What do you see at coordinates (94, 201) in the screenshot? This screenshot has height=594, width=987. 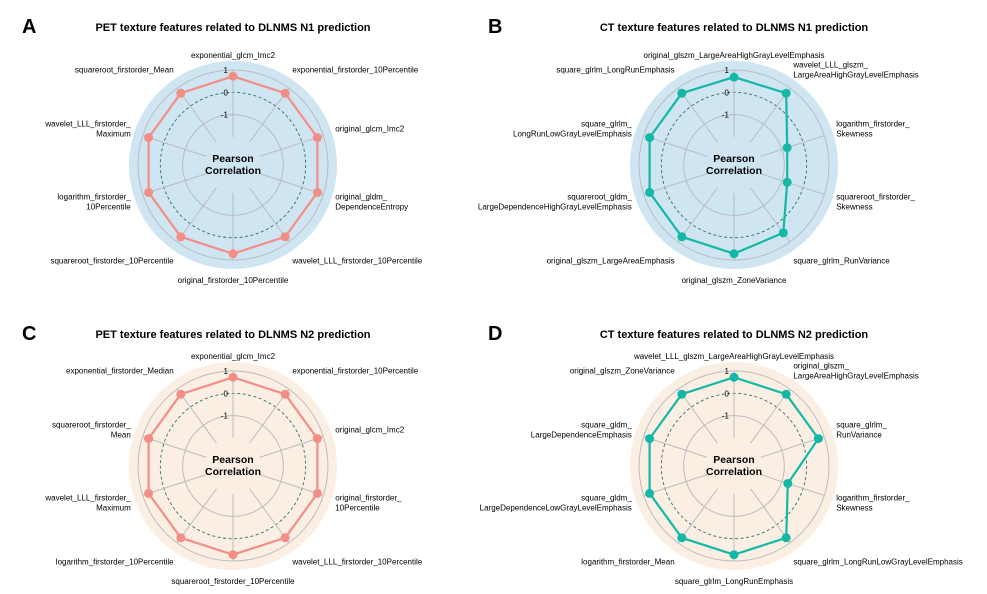 I see `feature-label: logarithm_firstorder_10Percentile` at bounding box center [94, 201].